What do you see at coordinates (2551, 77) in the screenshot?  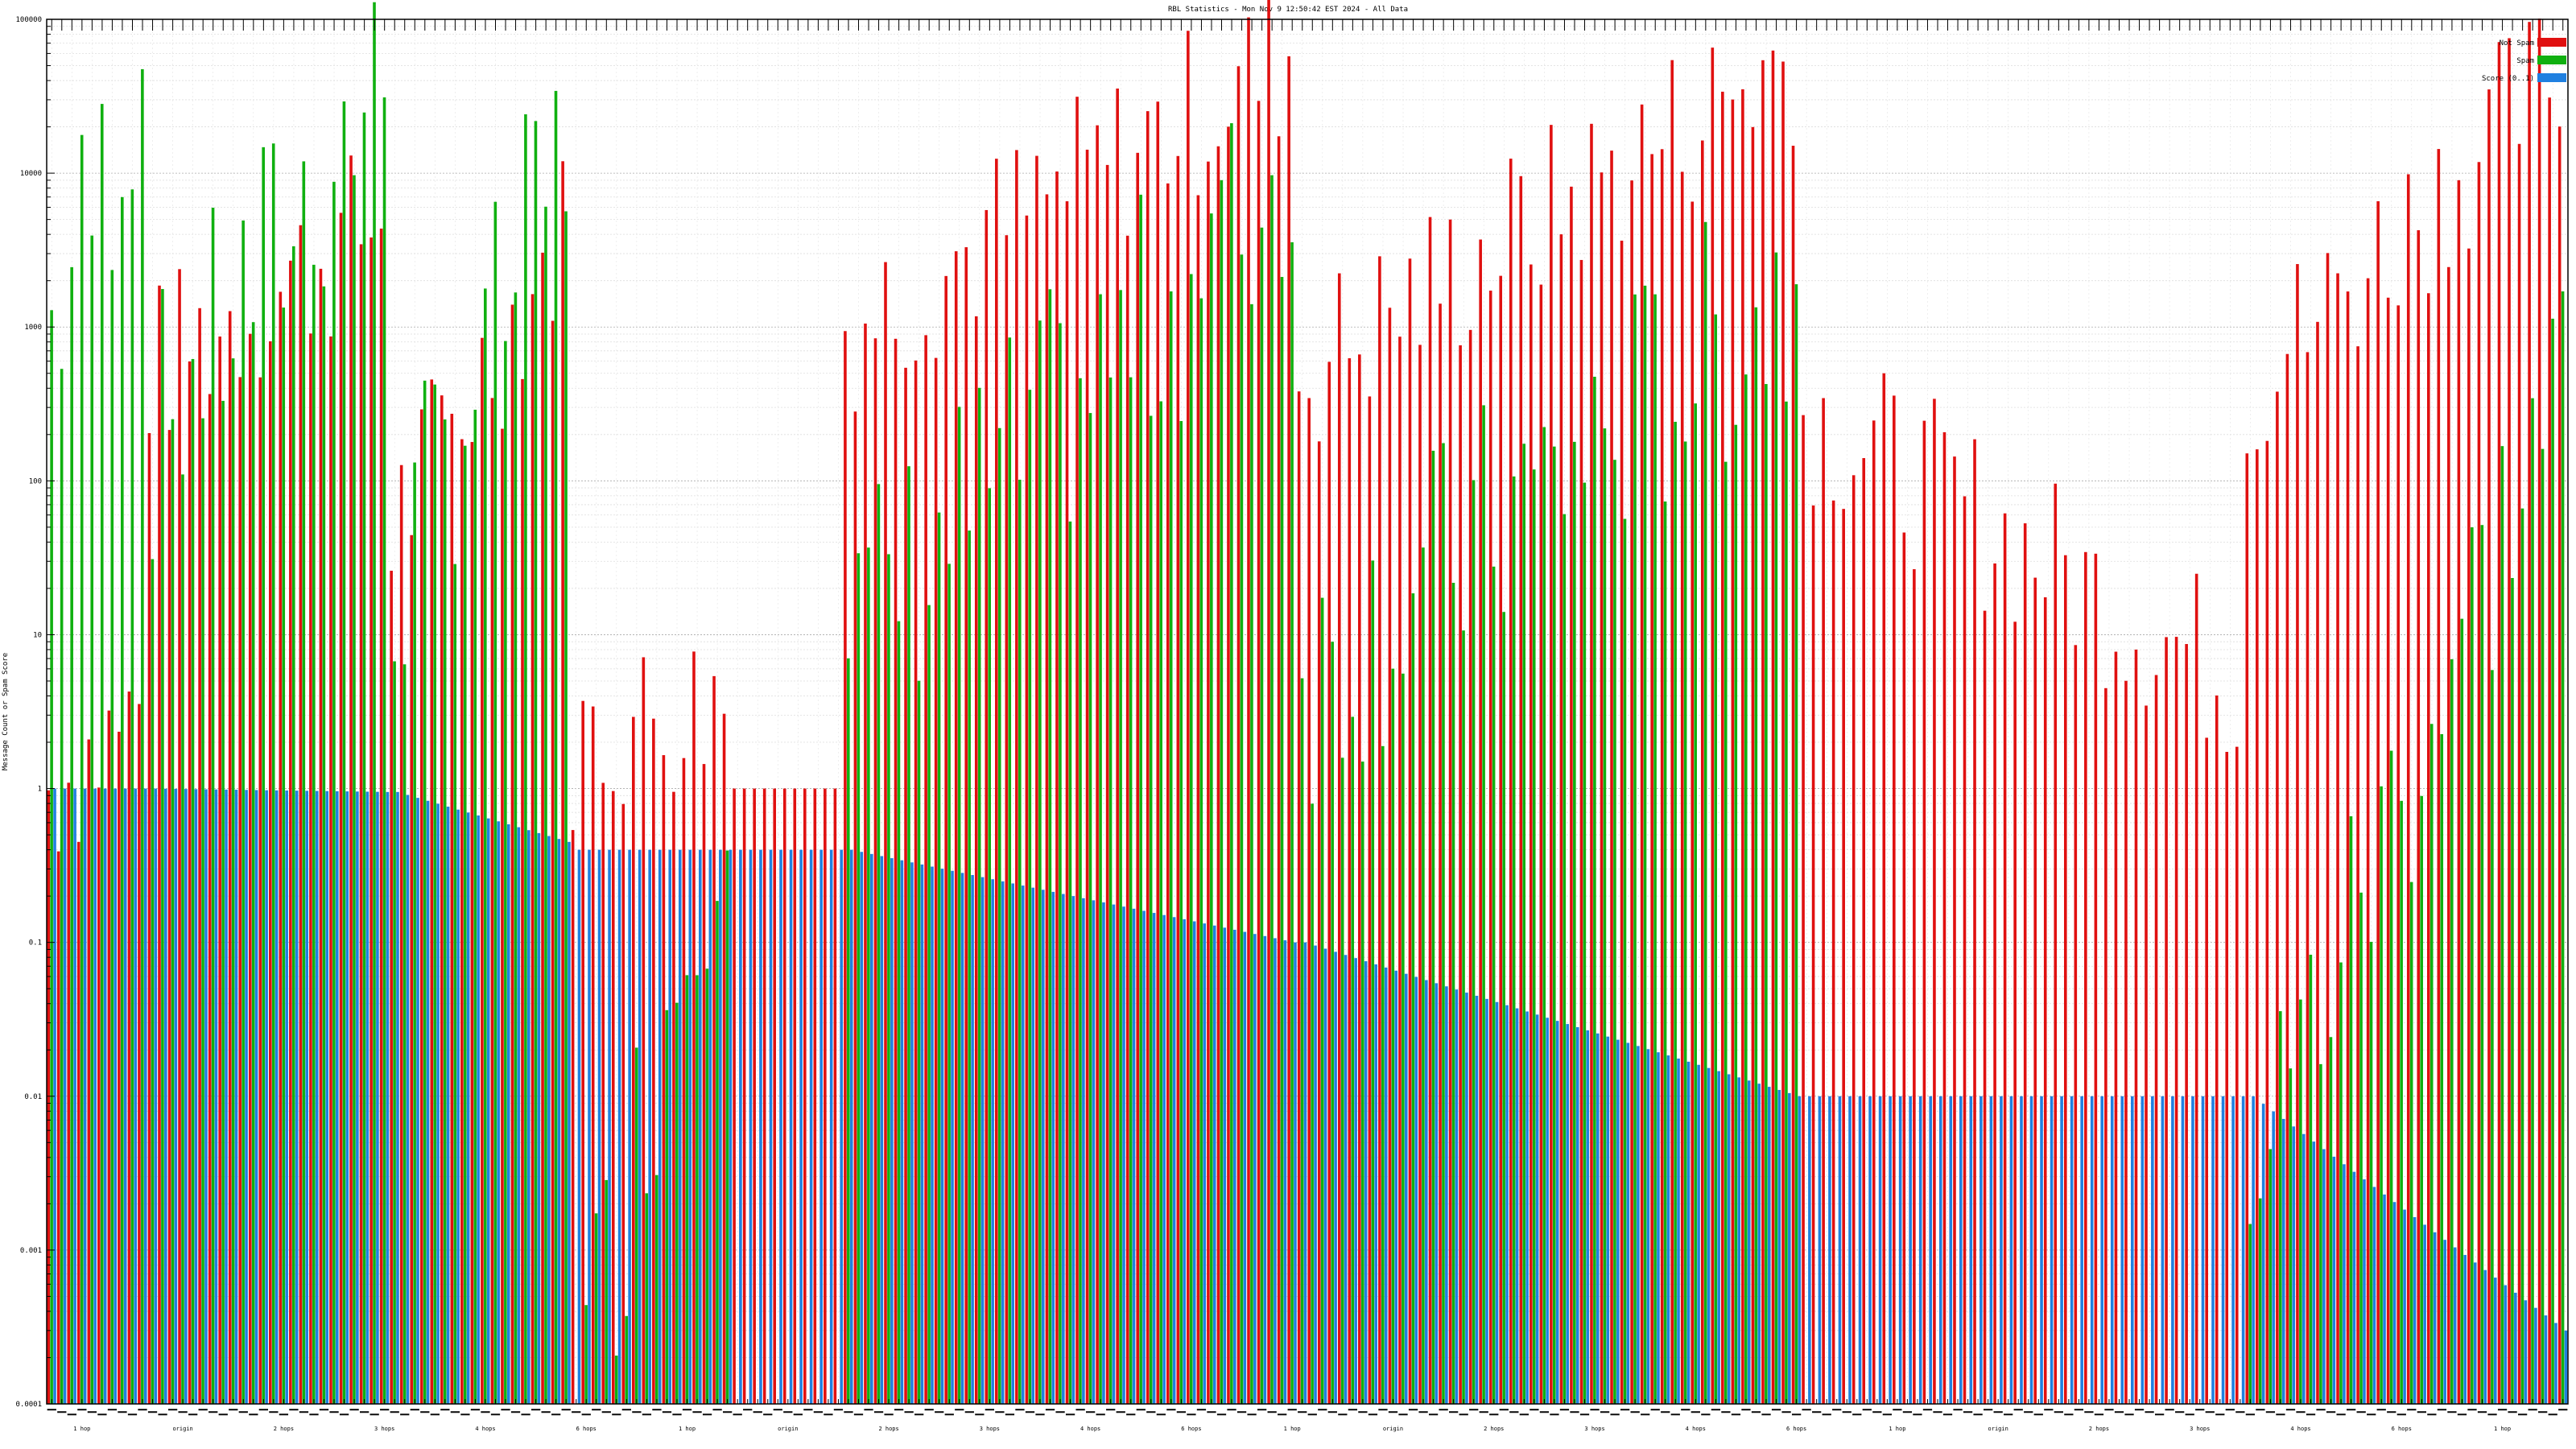 I see `legend-swatch` at bounding box center [2551, 77].